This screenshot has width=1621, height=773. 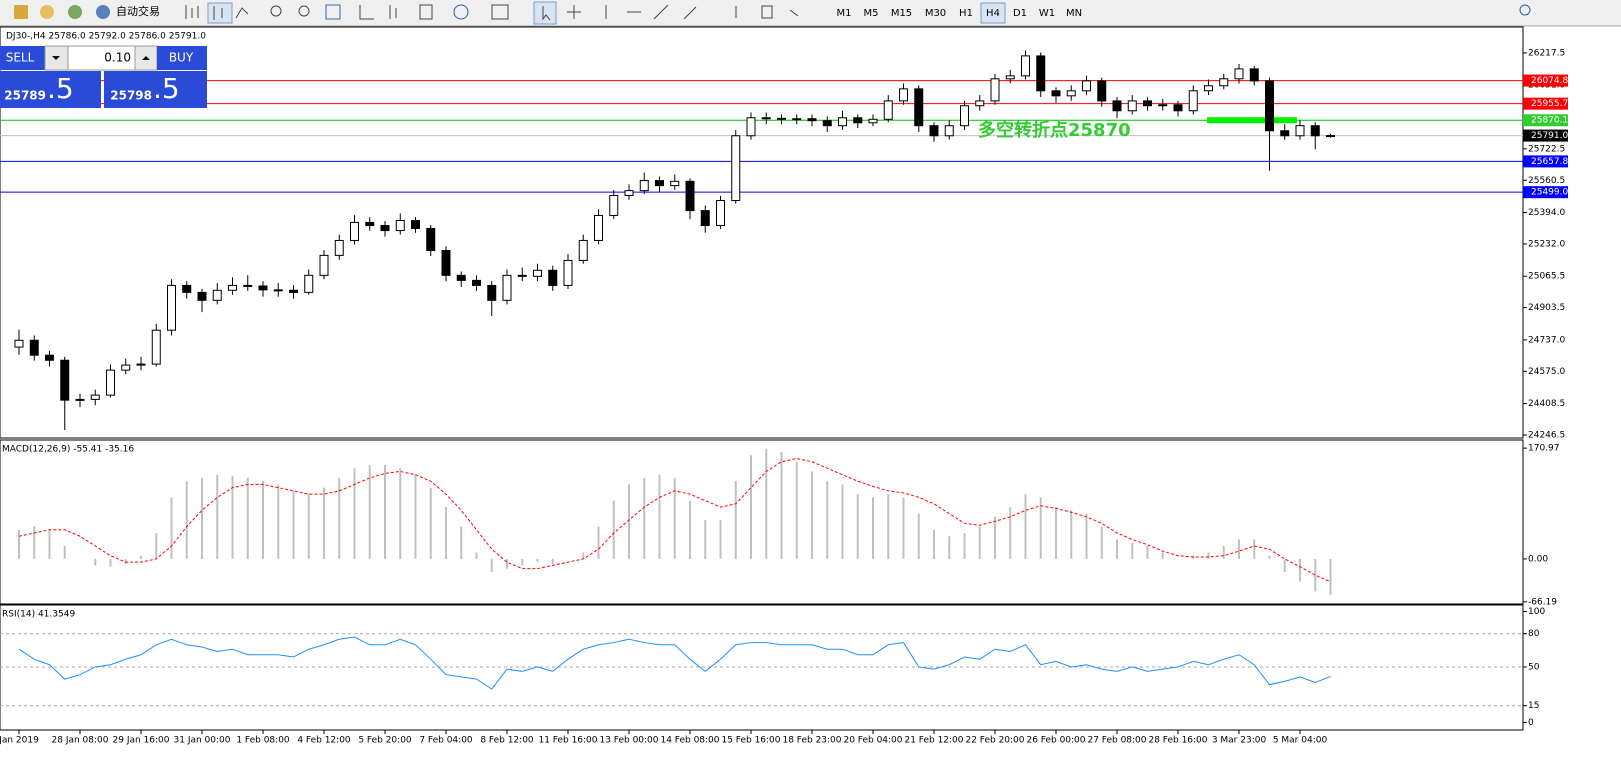 I want to click on buy-label: BUY, so click(x=181, y=58).